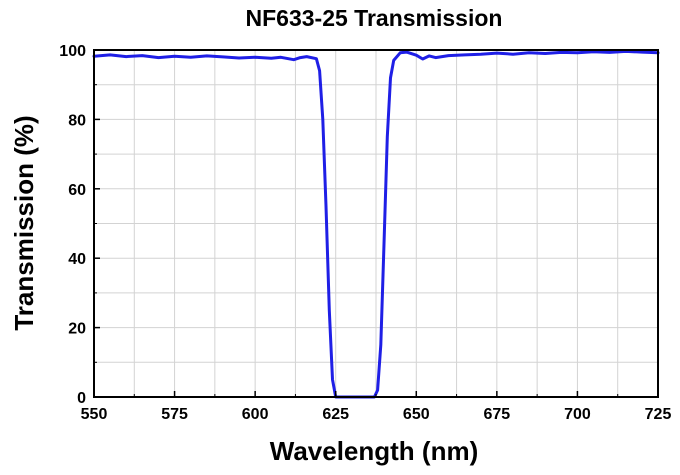  What do you see at coordinates (77, 190) in the screenshot?
I see `y-tick-label: 60` at bounding box center [77, 190].